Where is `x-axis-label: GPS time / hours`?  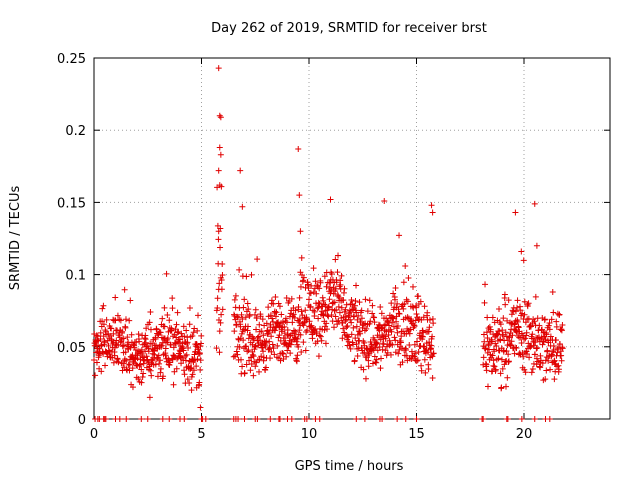
x-axis-label: GPS time / hours is located at coordinates (349, 466).